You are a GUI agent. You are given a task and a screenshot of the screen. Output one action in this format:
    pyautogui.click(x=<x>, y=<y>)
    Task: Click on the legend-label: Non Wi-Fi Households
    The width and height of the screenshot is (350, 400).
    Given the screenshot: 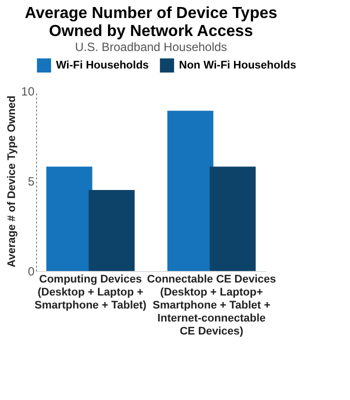 What is the action you would take?
    pyautogui.click(x=237, y=65)
    